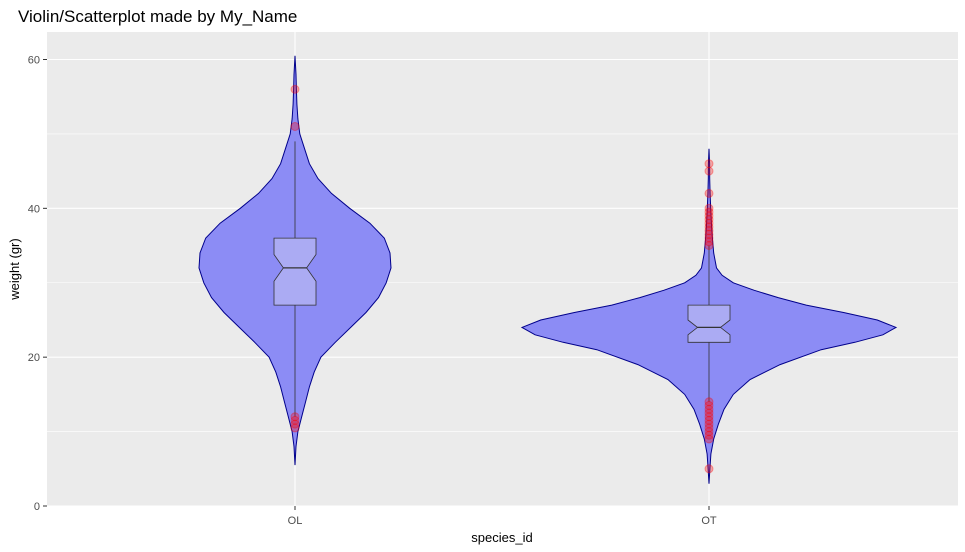 The width and height of the screenshot is (965, 552). What do you see at coordinates (34, 358) in the screenshot?
I see `y-tick-label-20: 20` at bounding box center [34, 358].